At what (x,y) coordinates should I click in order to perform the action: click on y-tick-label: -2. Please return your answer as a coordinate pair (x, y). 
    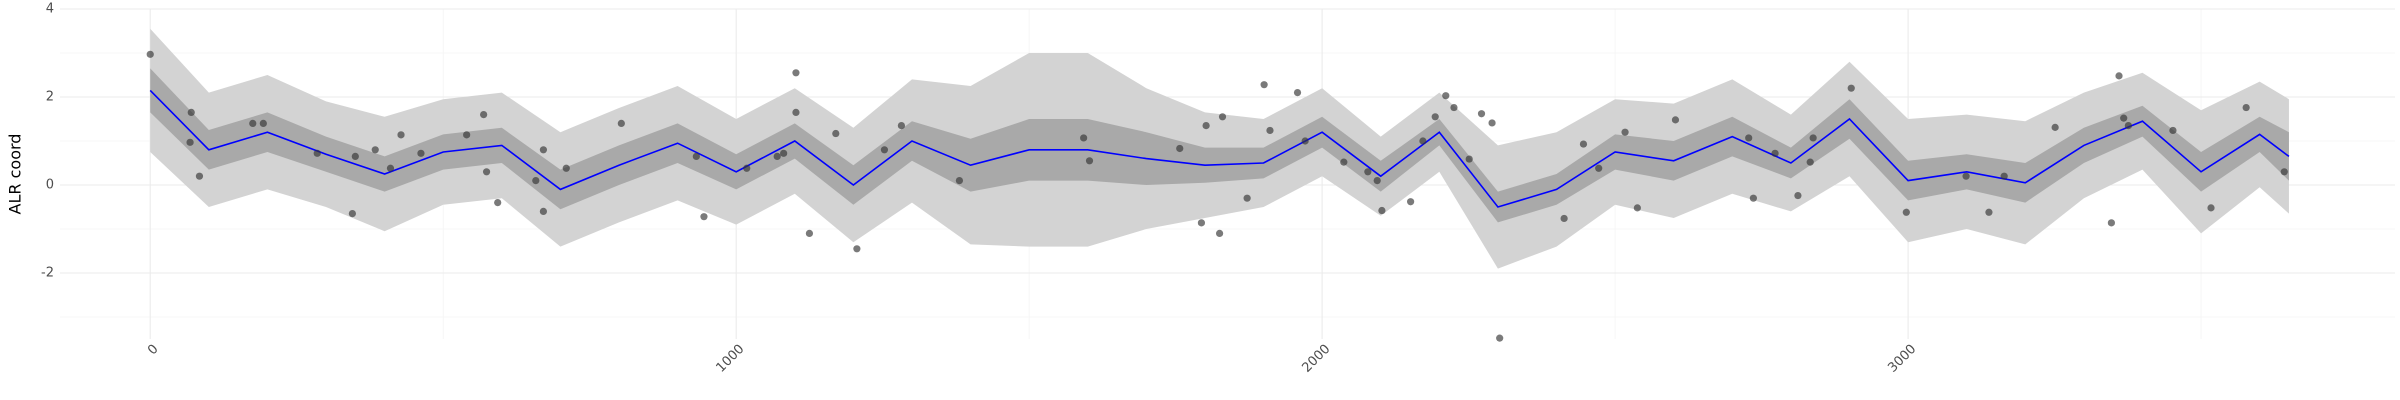
    Looking at the image, I should click on (47, 273).